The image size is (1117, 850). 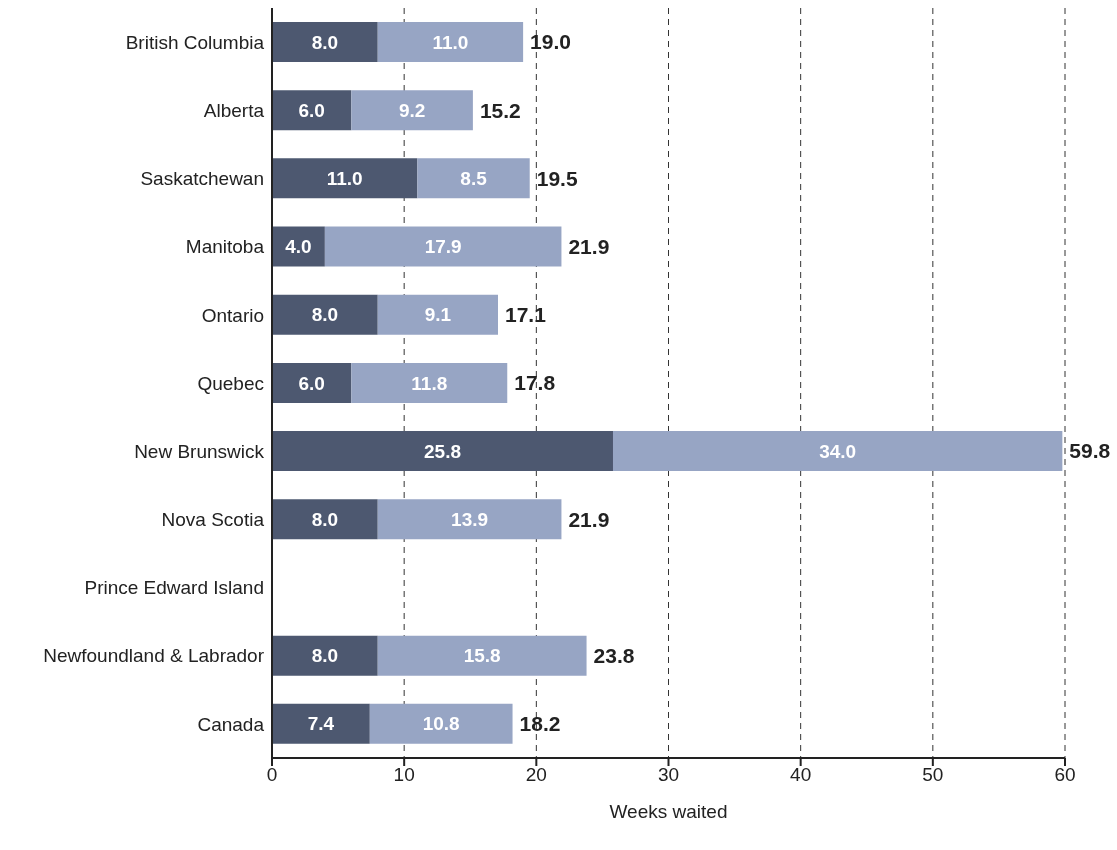 What do you see at coordinates (550, 42) in the screenshot?
I see `total-label: 19.0` at bounding box center [550, 42].